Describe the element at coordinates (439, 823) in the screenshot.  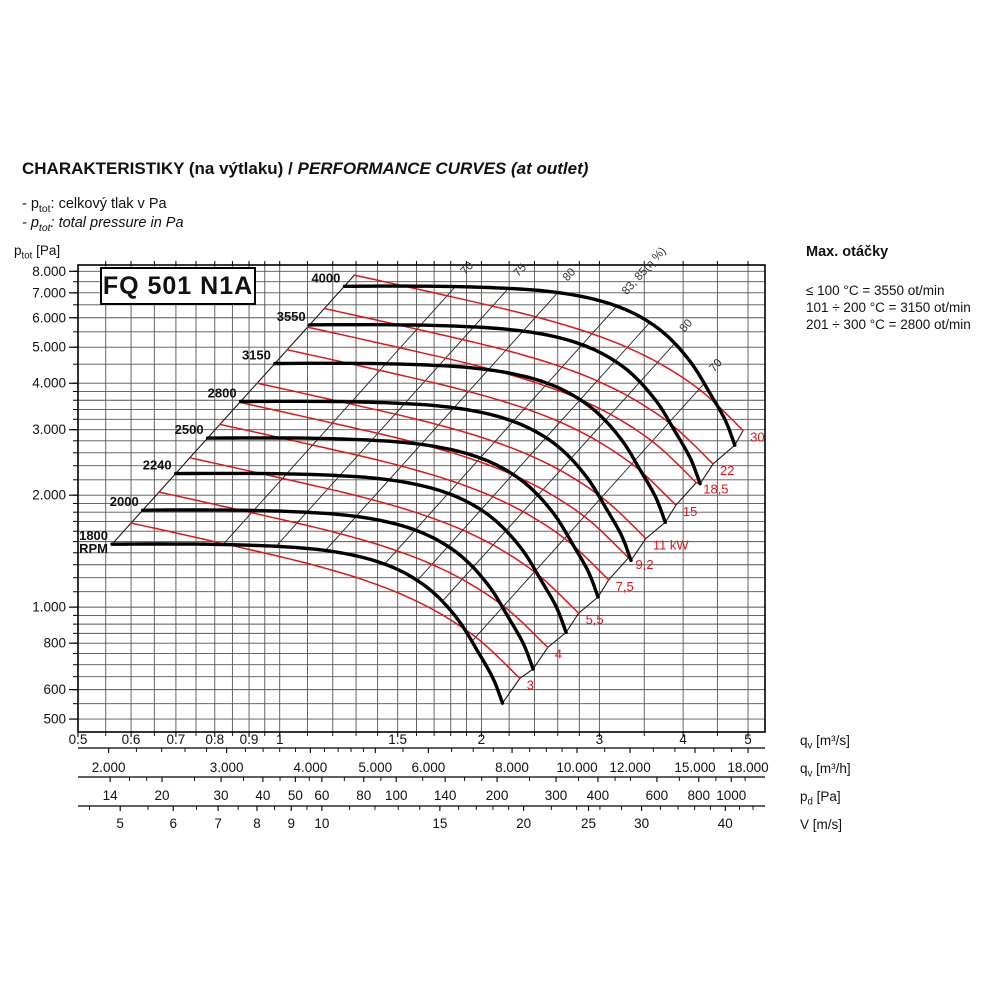
I see `x-tick-label: 15` at that location.